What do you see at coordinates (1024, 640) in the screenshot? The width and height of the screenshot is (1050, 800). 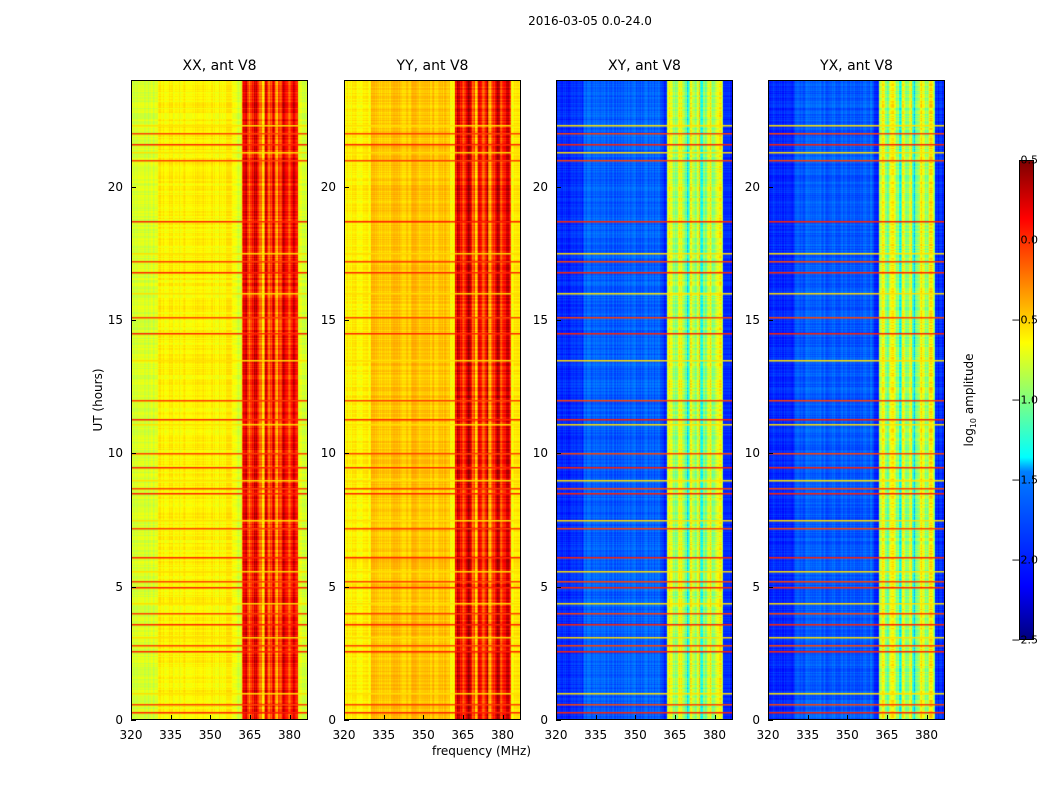 I see `colorbar-tick-label: −2.5` at bounding box center [1024, 640].